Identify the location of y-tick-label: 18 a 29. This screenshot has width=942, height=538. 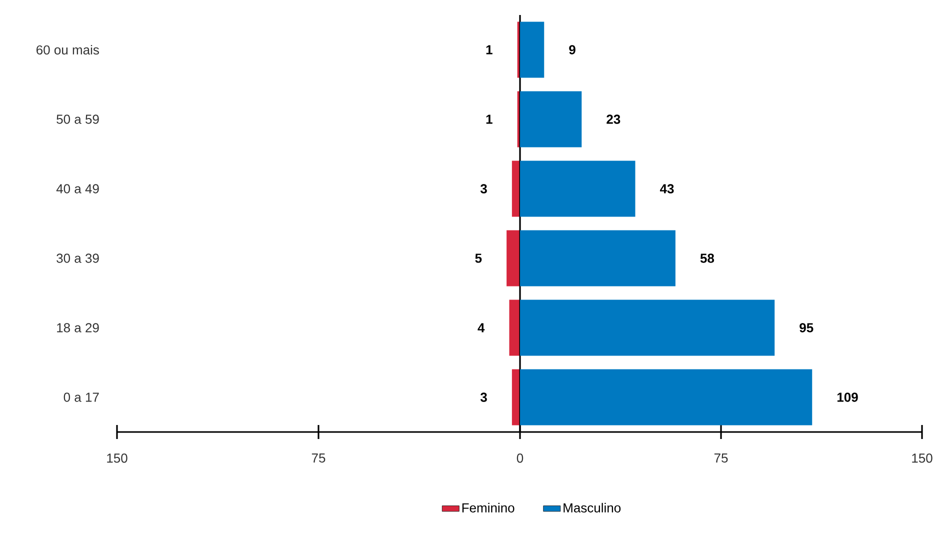
(78, 327).